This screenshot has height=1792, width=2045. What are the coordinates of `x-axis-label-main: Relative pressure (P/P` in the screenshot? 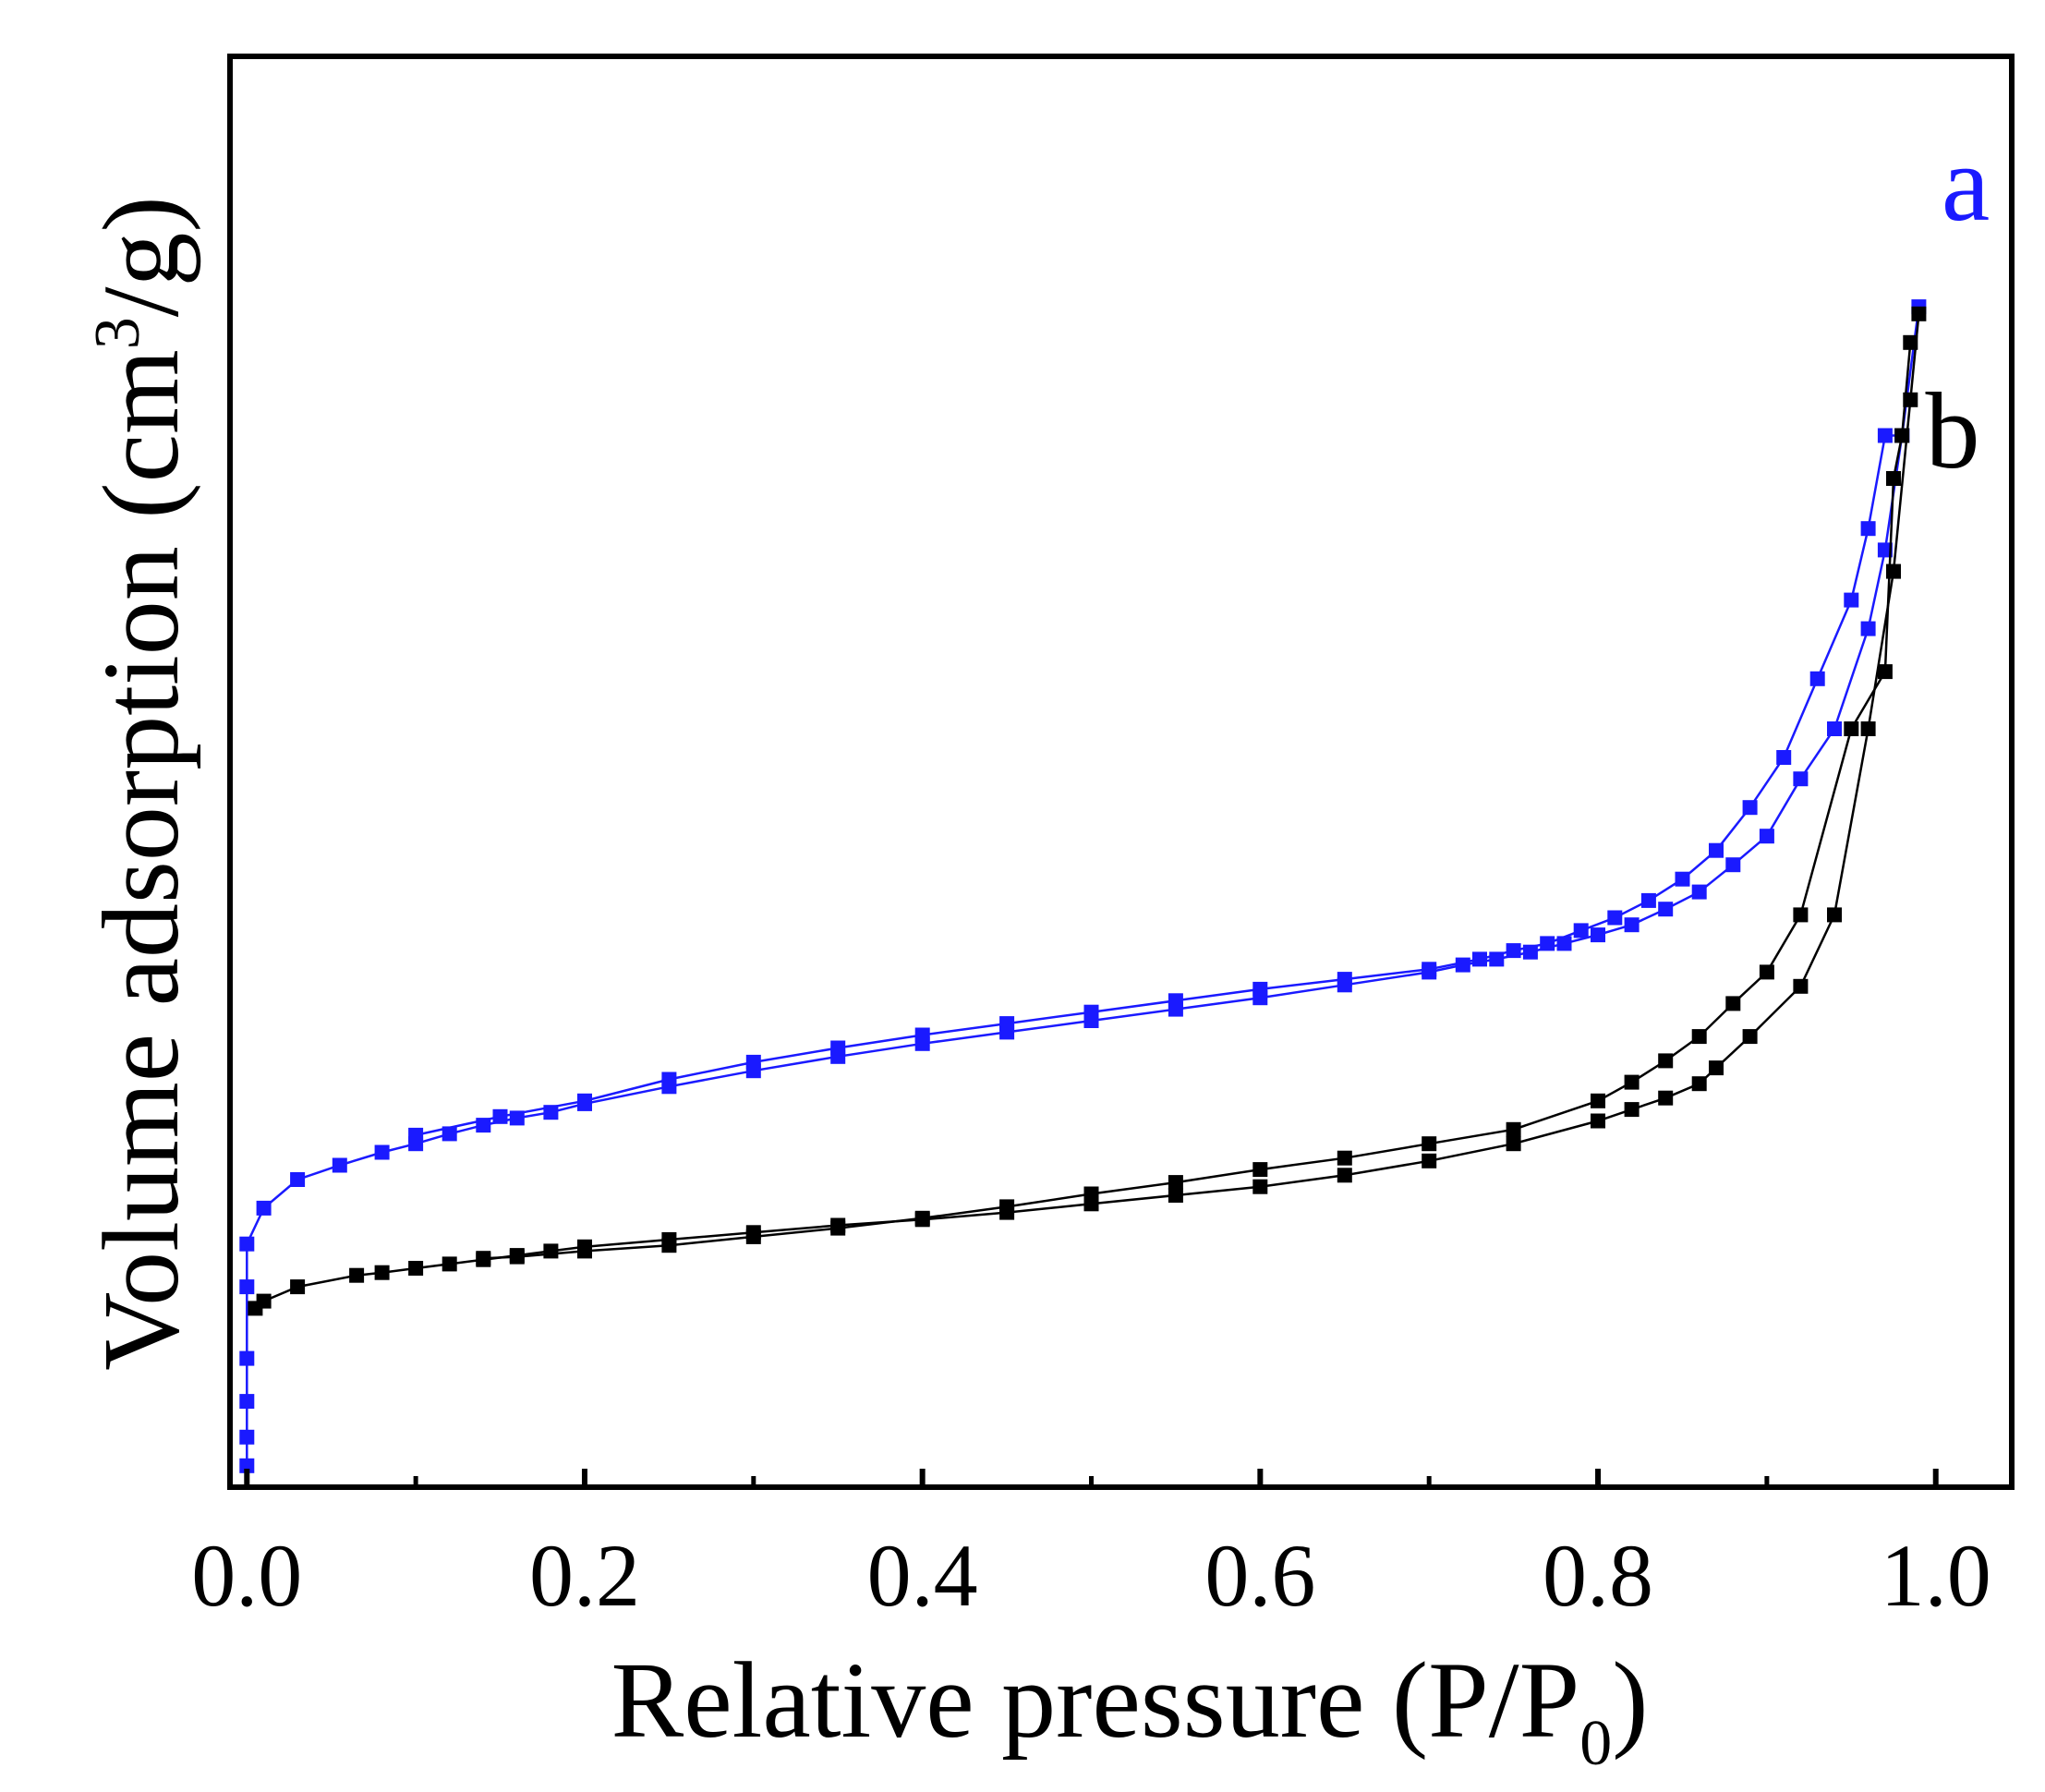 It's located at (1095, 1701).